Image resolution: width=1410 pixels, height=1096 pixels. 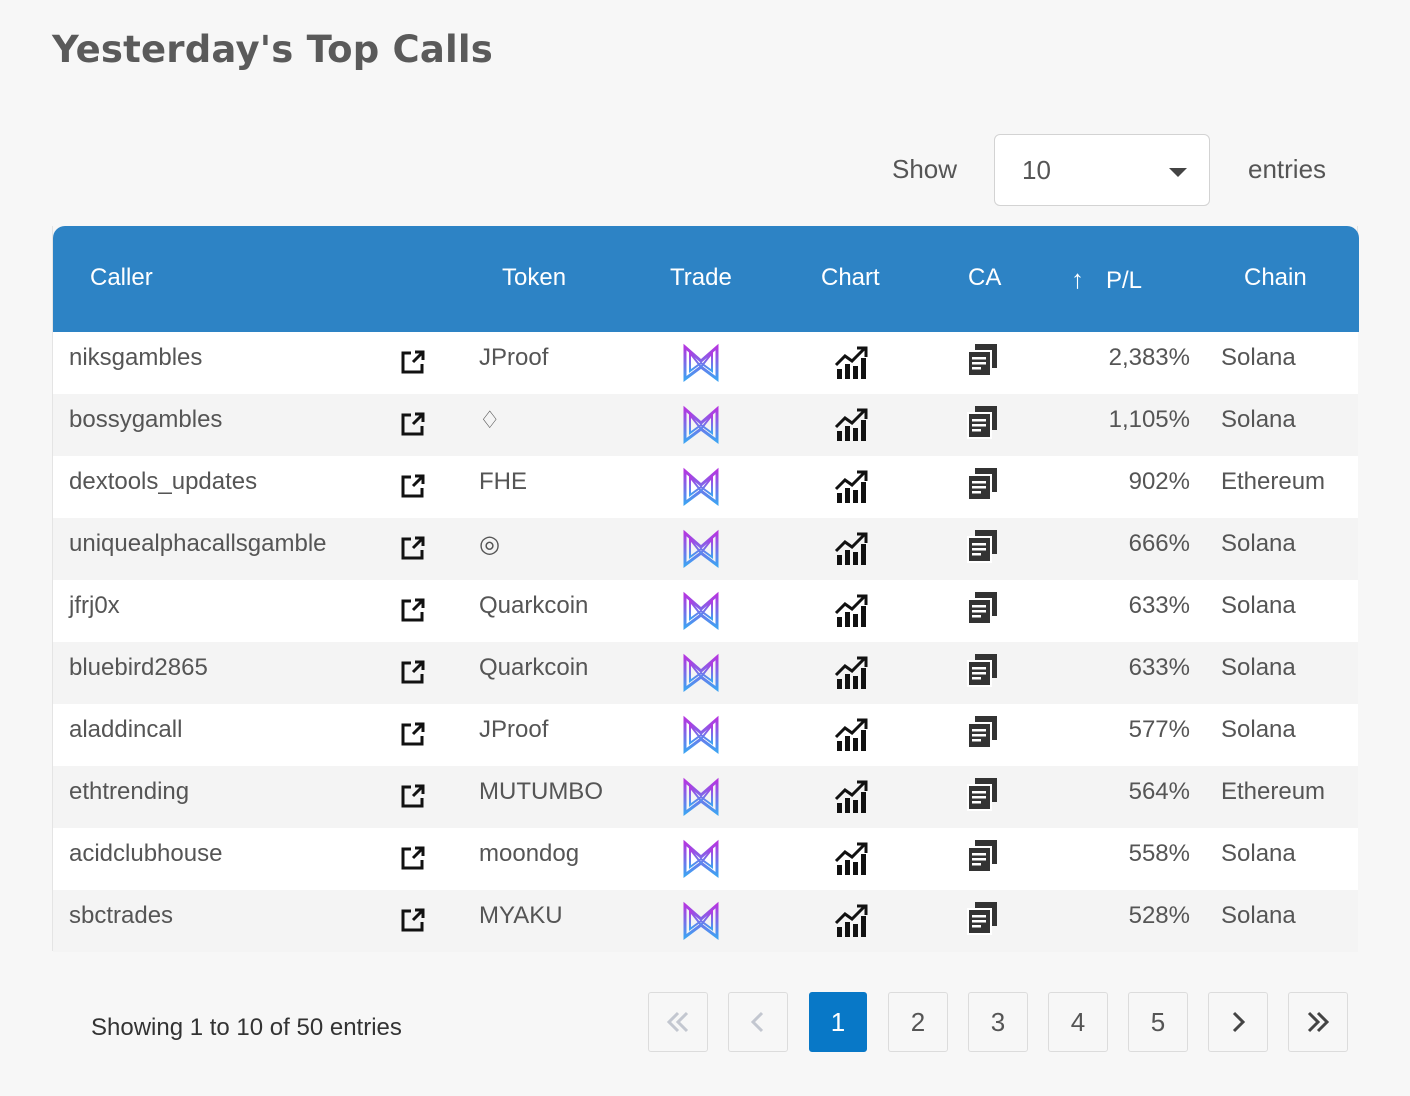 I want to click on table-row: dextools_updates FHE 902% Ethereum, so click(x=705, y=487).